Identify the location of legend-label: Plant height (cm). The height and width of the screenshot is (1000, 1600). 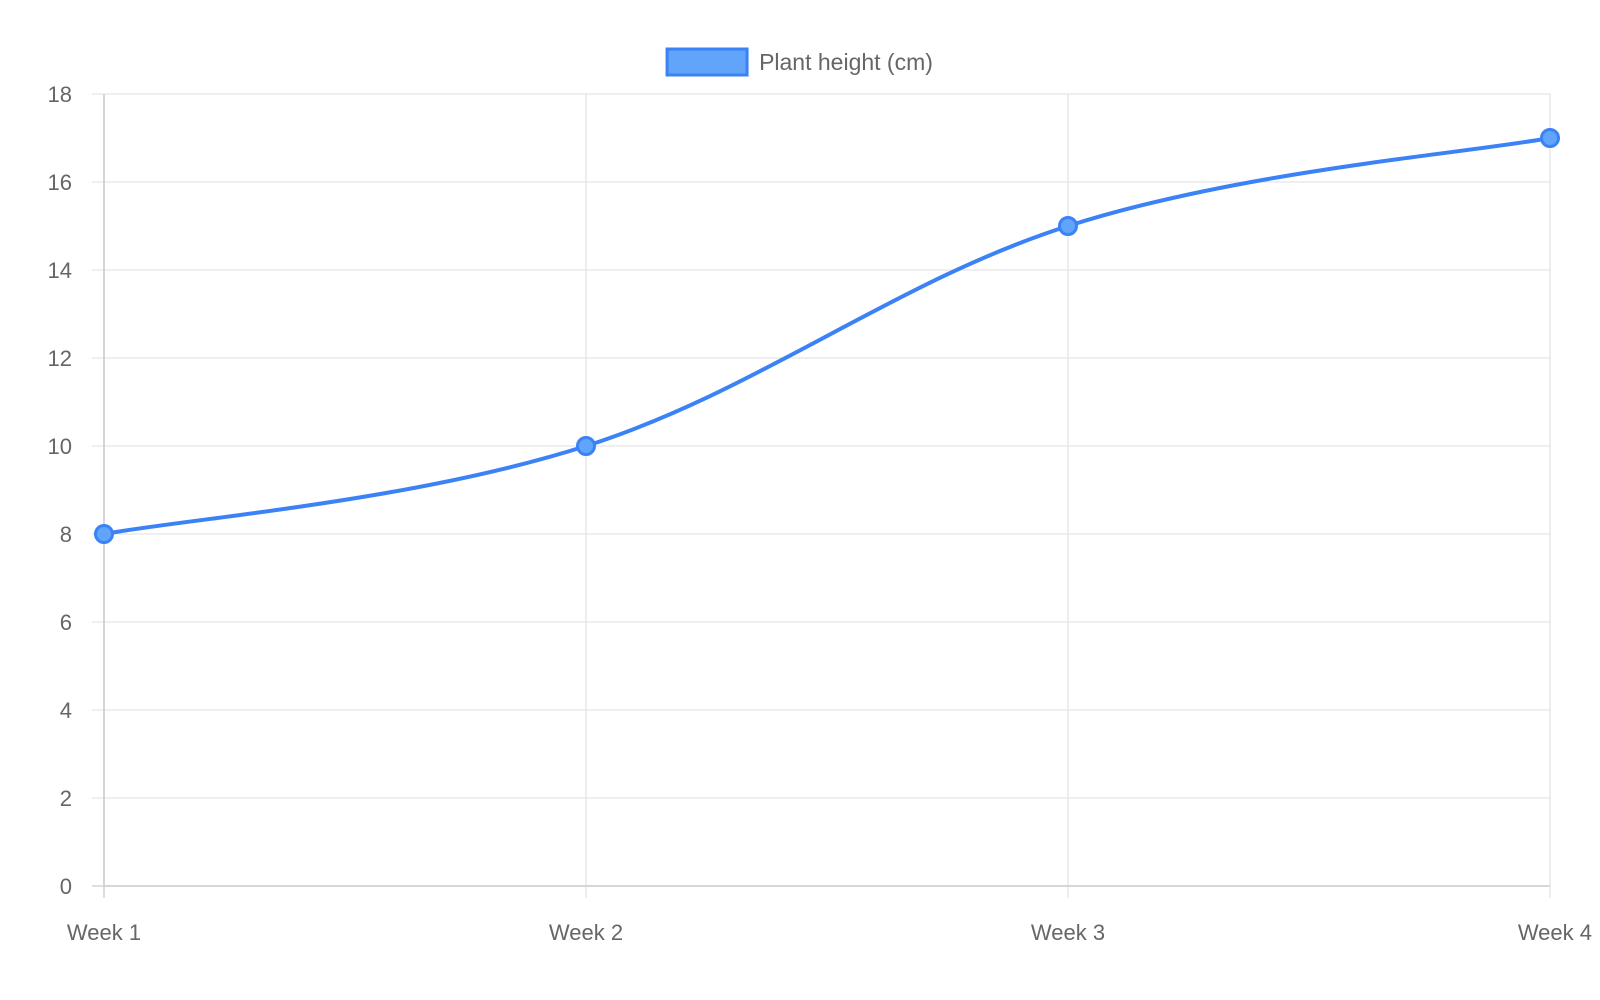
(846, 62).